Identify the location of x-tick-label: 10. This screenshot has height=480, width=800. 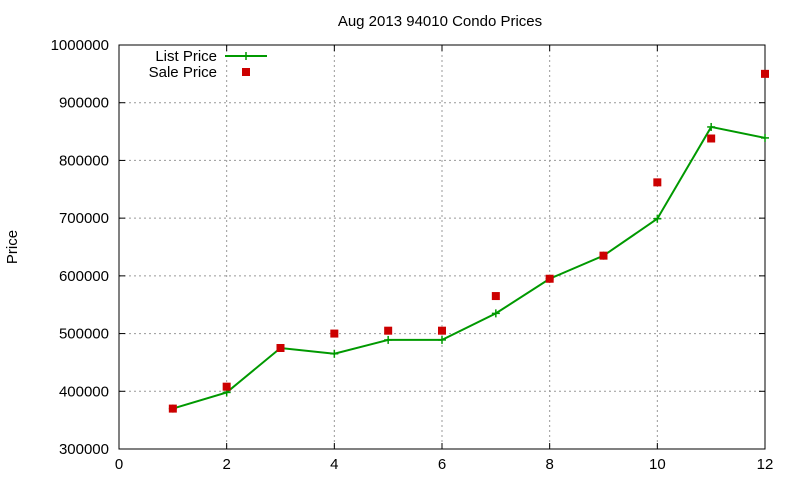
(657, 464).